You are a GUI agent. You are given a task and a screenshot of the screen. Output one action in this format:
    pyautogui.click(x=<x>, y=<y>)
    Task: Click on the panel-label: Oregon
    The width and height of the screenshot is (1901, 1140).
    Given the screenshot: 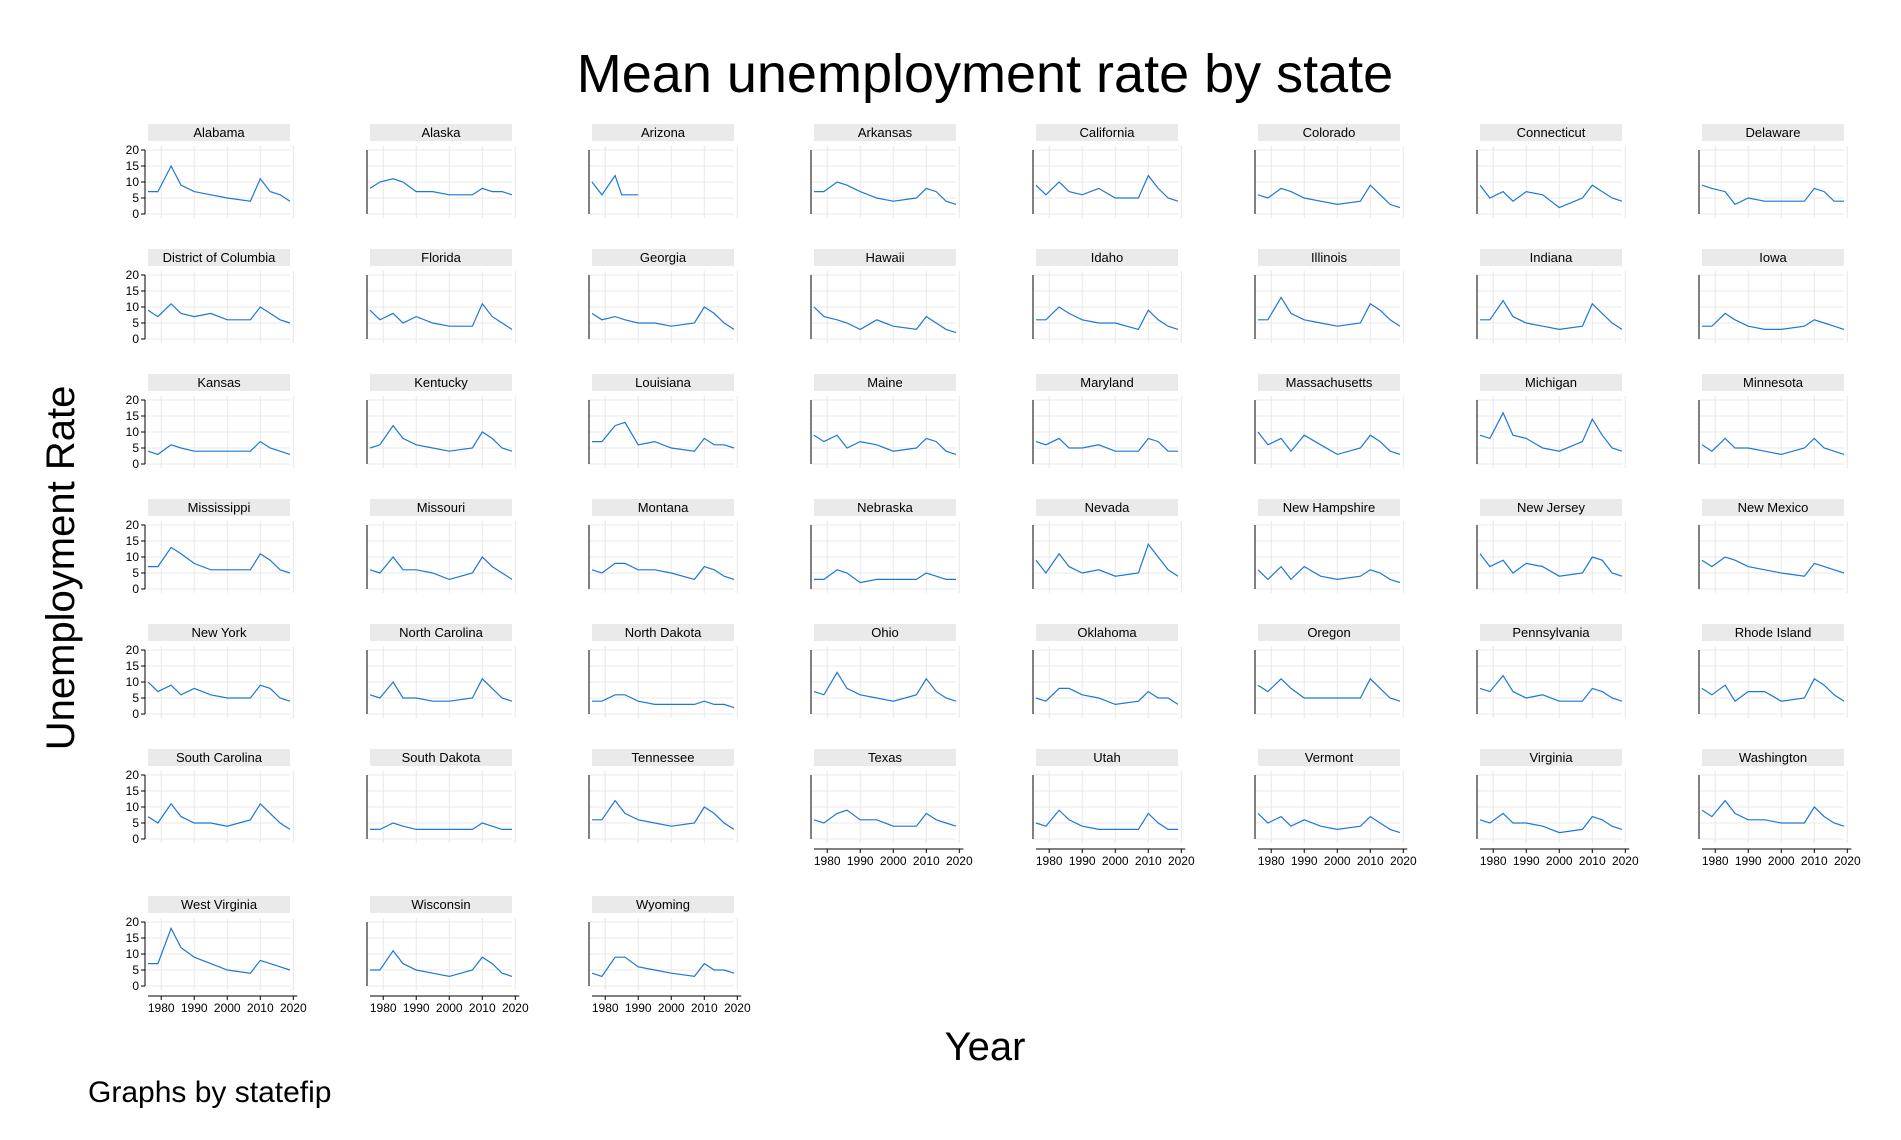 What is the action you would take?
    pyautogui.click(x=1328, y=632)
    